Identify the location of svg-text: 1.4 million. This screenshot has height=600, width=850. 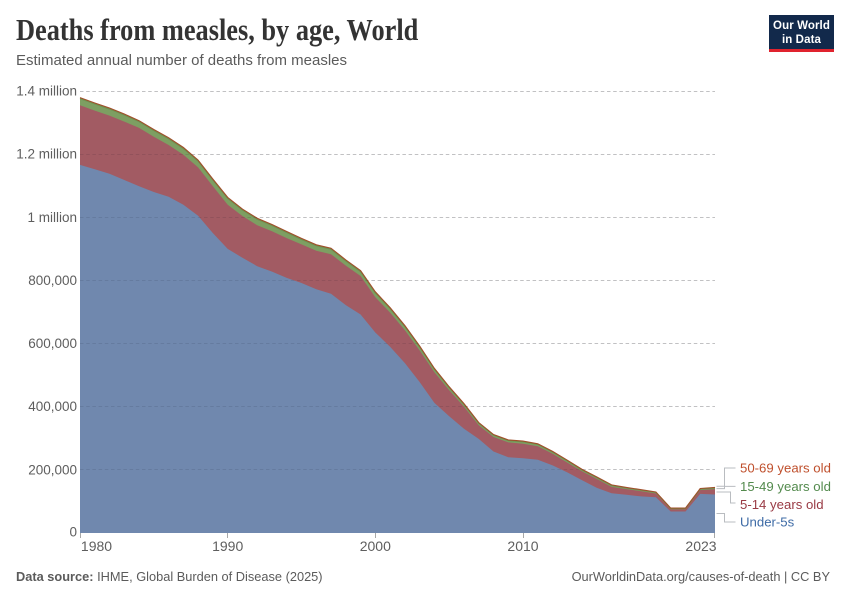
(46, 91).